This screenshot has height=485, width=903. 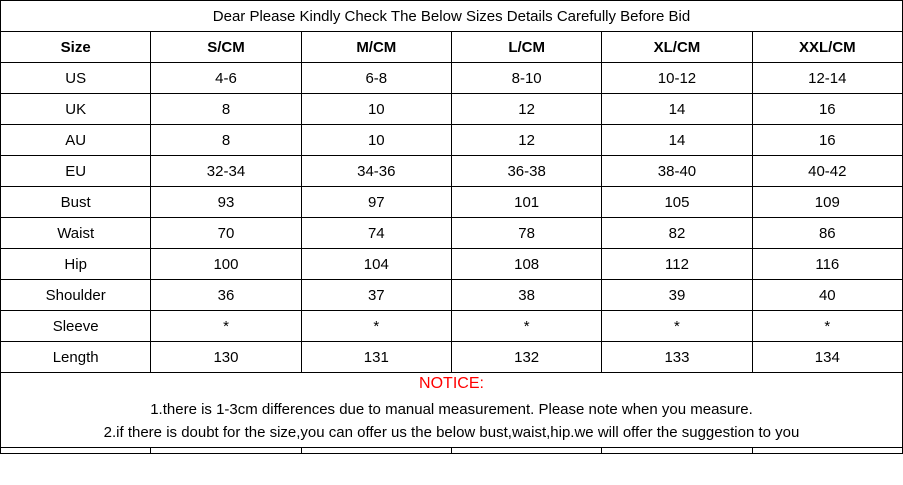 What do you see at coordinates (376, 233) in the screenshot?
I see `size-cell: 74` at bounding box center [376, 233].